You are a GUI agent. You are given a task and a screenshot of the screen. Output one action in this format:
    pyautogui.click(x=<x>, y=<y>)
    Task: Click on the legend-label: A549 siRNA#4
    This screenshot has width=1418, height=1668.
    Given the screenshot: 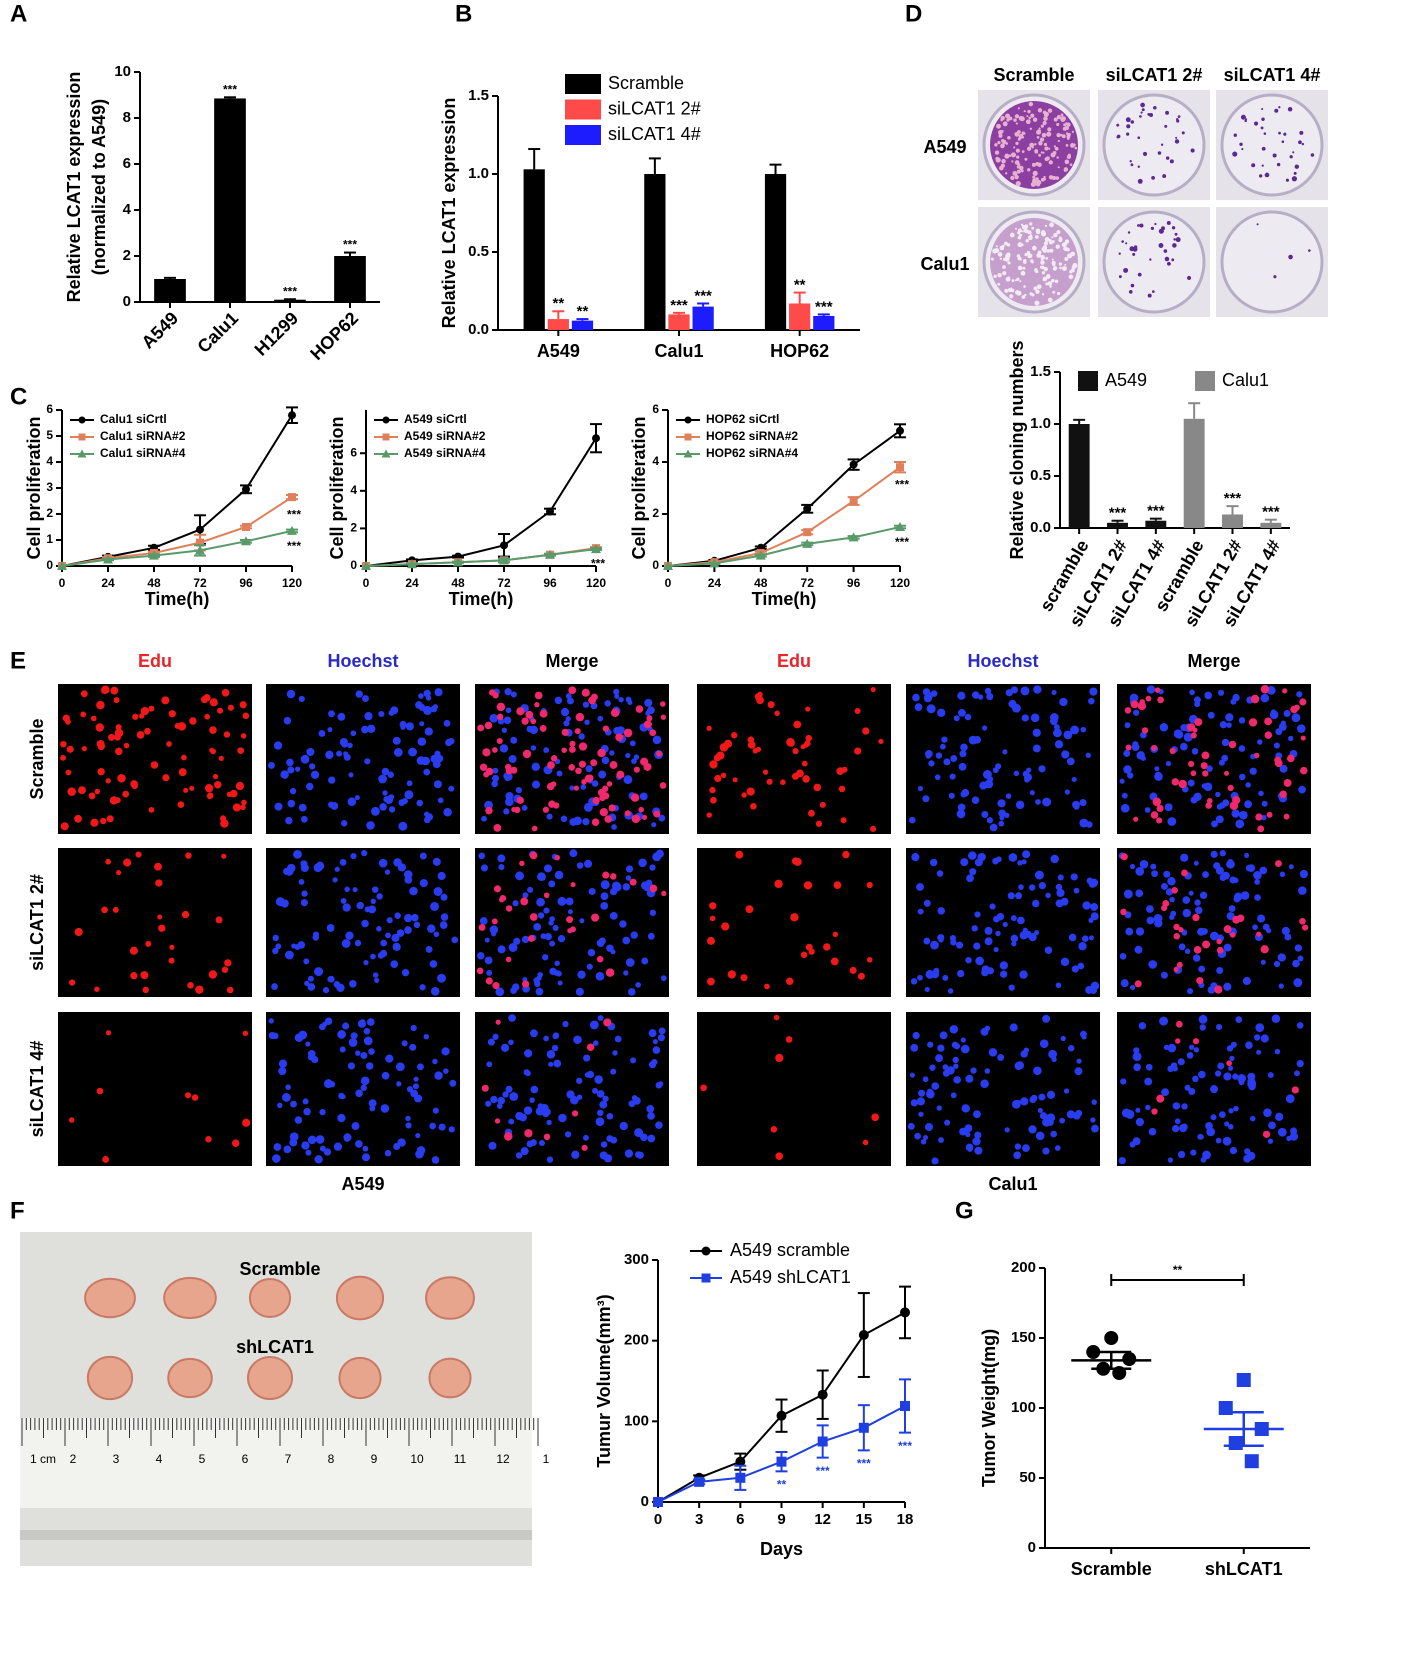 What is the action you would take?
    pyautogui.click(x=445, y=453)
    